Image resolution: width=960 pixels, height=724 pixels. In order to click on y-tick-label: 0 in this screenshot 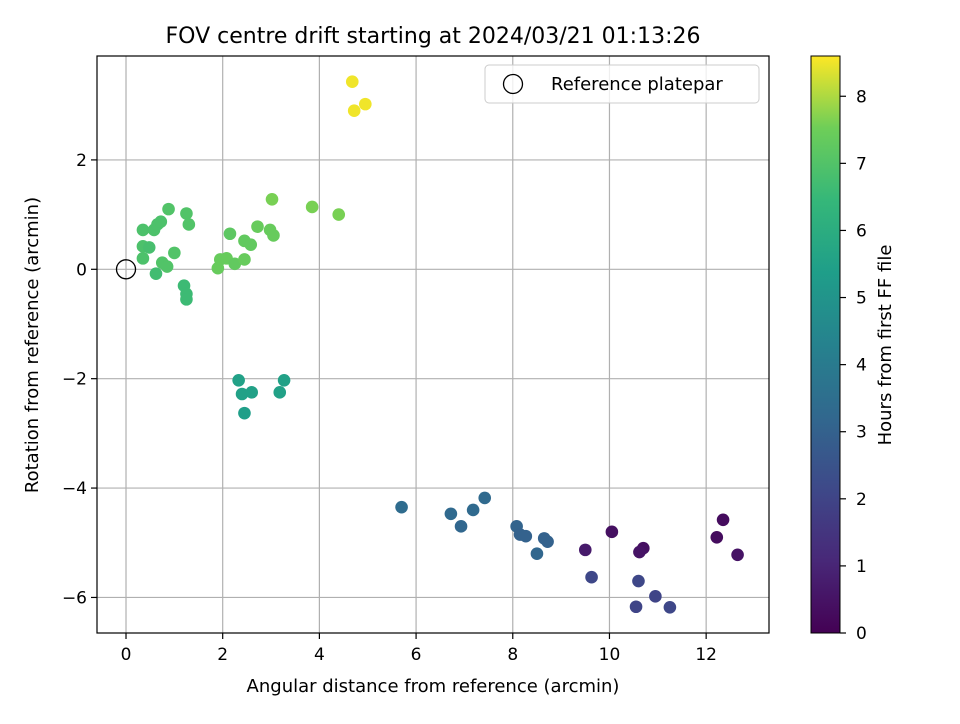, I will do `click(81, 270)`.